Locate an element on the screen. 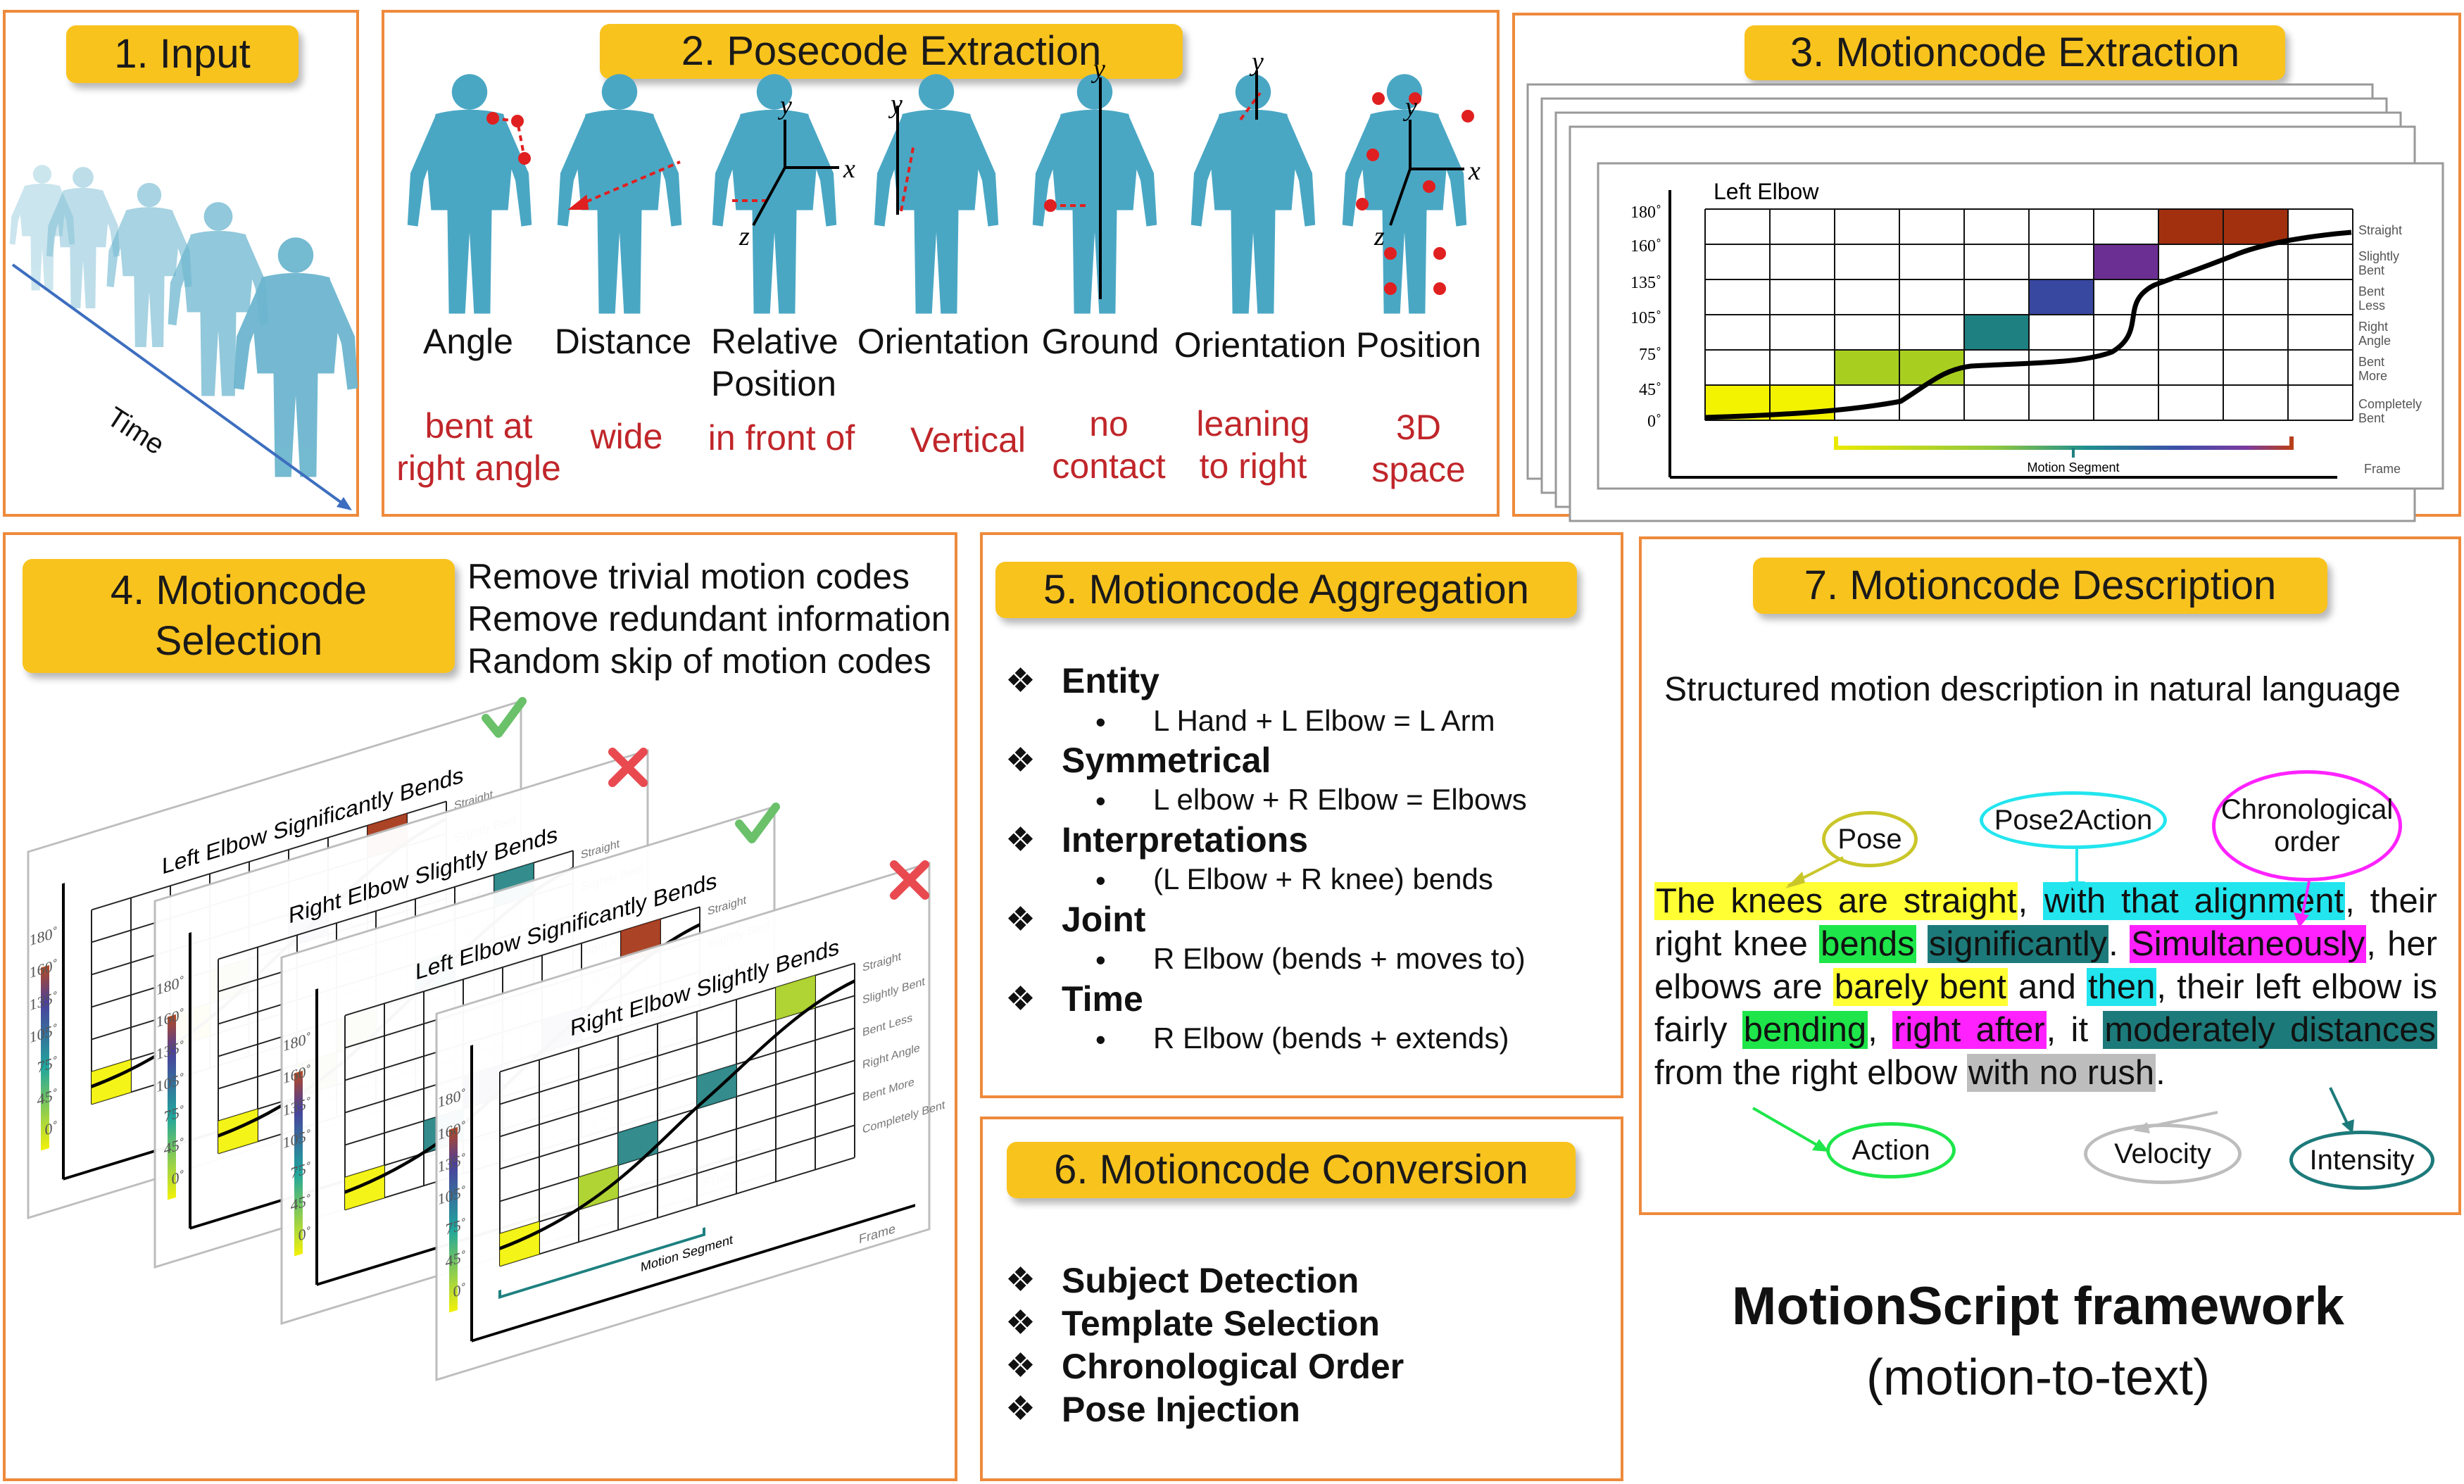  agg-interpretations-head: Interpretations is located at coordinates (1185, 840).